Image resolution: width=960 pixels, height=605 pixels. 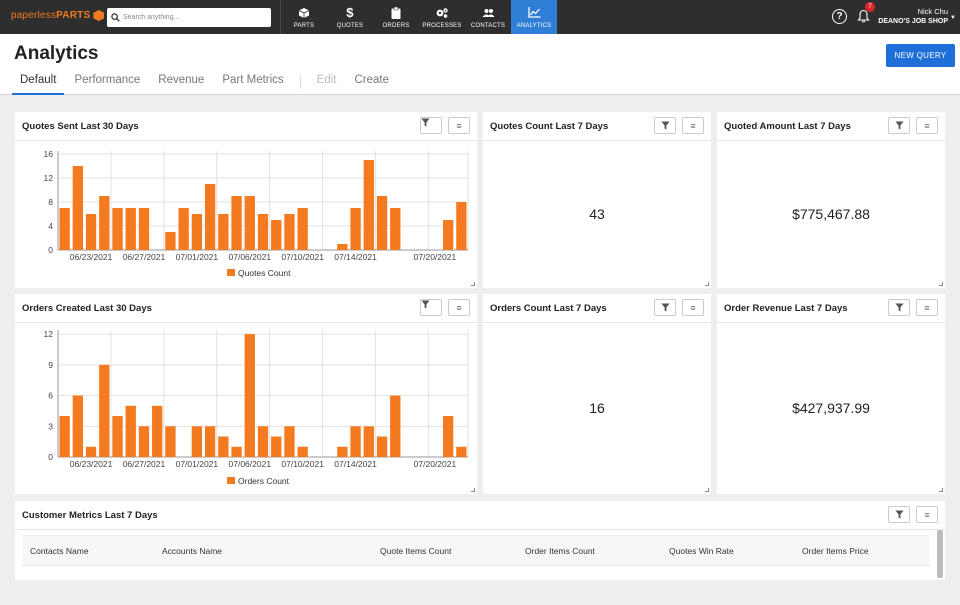 What do you see at coordinates (80, 126) in the screenshot?
I see `card-title: Quotes Sent Last 30 Days` at bounding box center [80, 126].